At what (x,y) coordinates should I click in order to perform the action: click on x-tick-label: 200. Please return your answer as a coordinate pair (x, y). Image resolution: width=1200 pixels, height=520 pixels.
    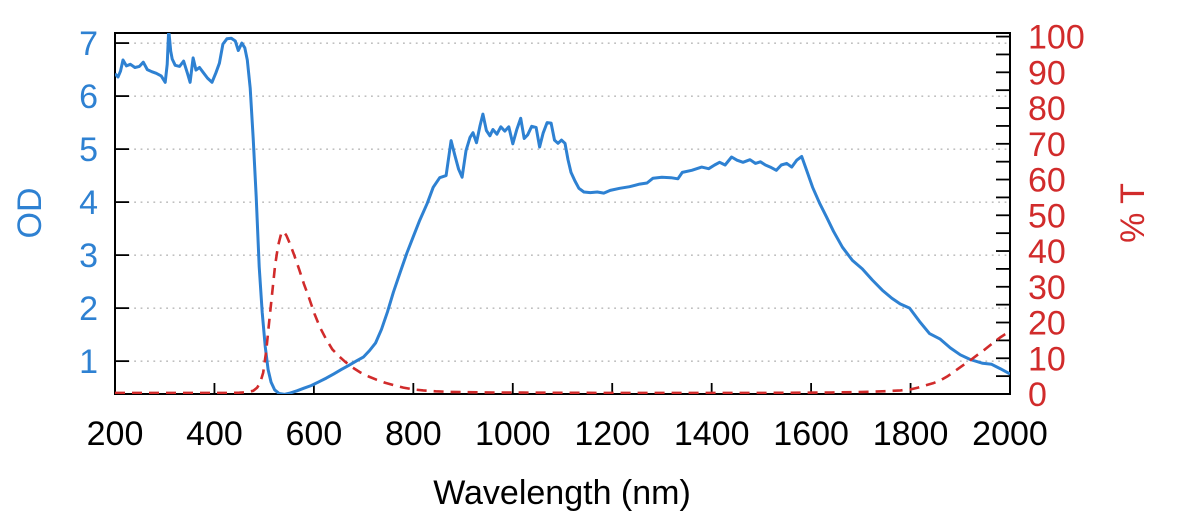
    Looking at the image, I should click on (115, 434).